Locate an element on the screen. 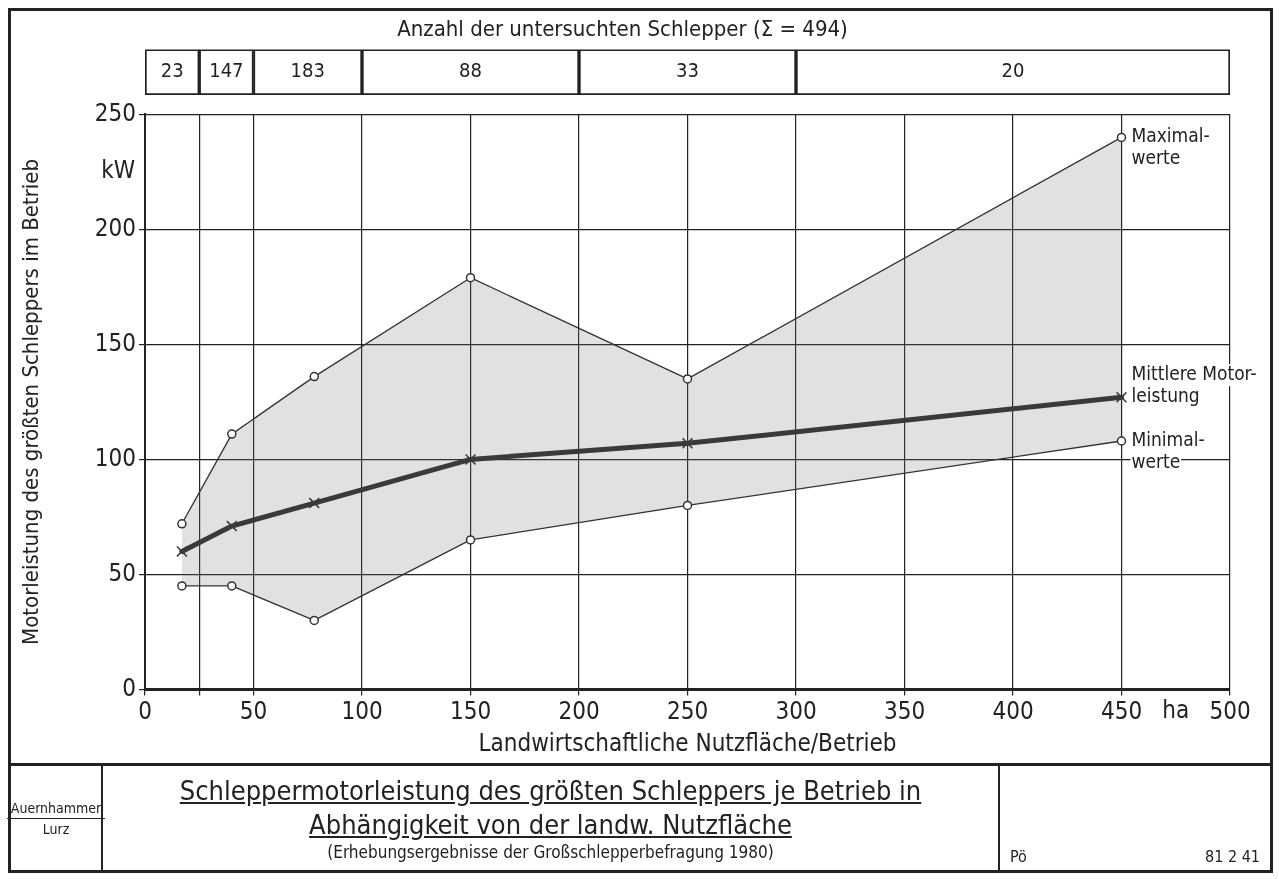 This screenshot has height=879, width=1279. text: kW is located at coordinates (118, 170).